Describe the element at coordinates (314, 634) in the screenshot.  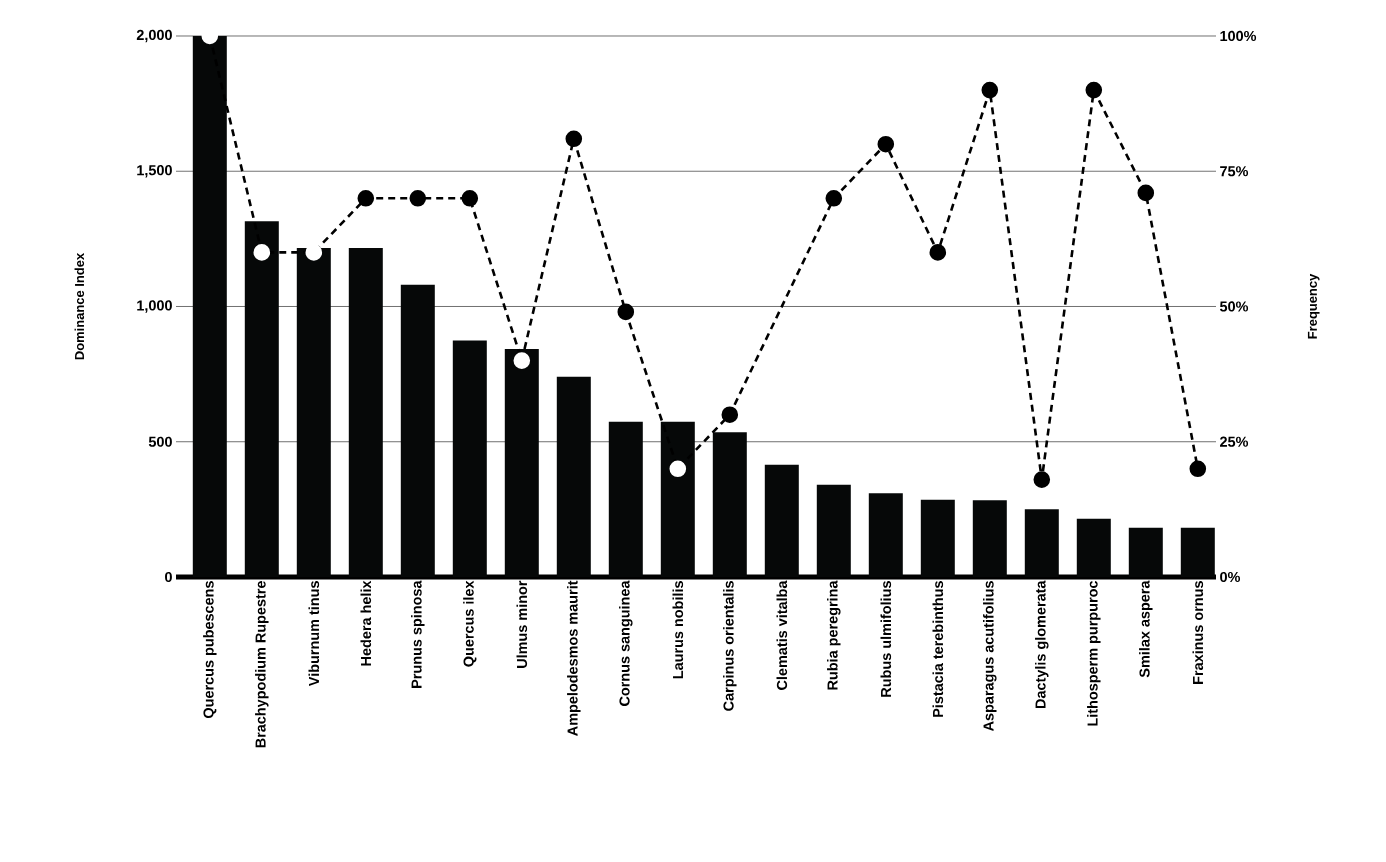
I see `x-tick-label: Viburnum tinus` at that location.